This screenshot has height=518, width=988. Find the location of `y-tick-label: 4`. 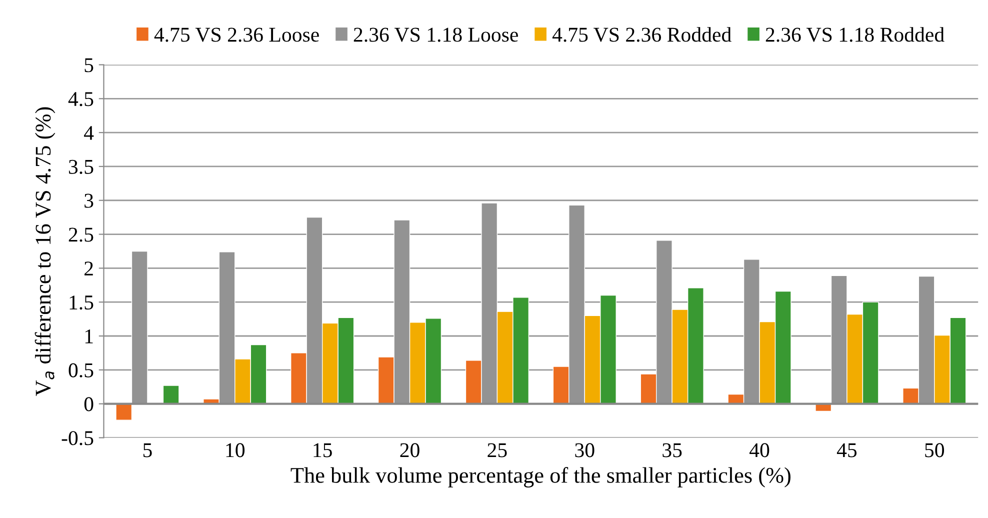

y-tick-label: 4 is located at coordinates (89, 133).